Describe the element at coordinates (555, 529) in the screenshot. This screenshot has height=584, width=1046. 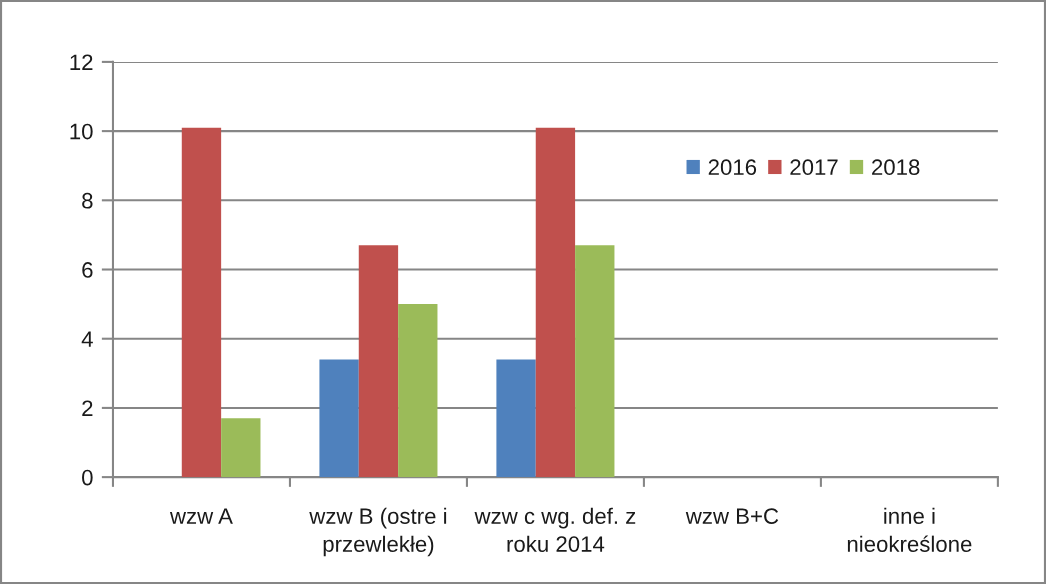
I see `x-tick-label: wzw c wg. def. z roku 2014` at that location.